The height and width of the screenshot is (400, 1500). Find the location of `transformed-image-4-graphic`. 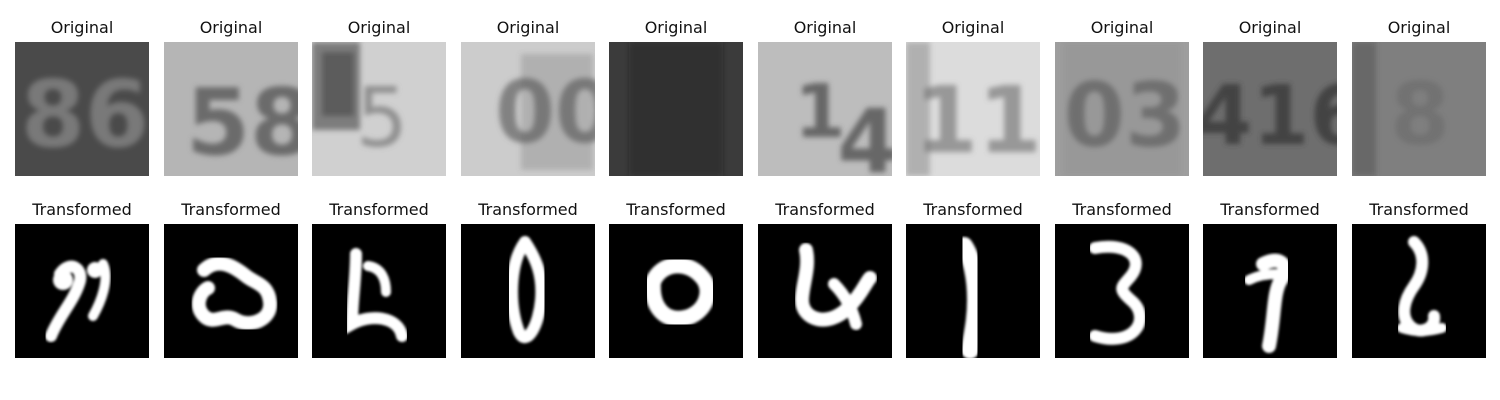

transformed-image-4-graphic is located at coordinates (528, 291).